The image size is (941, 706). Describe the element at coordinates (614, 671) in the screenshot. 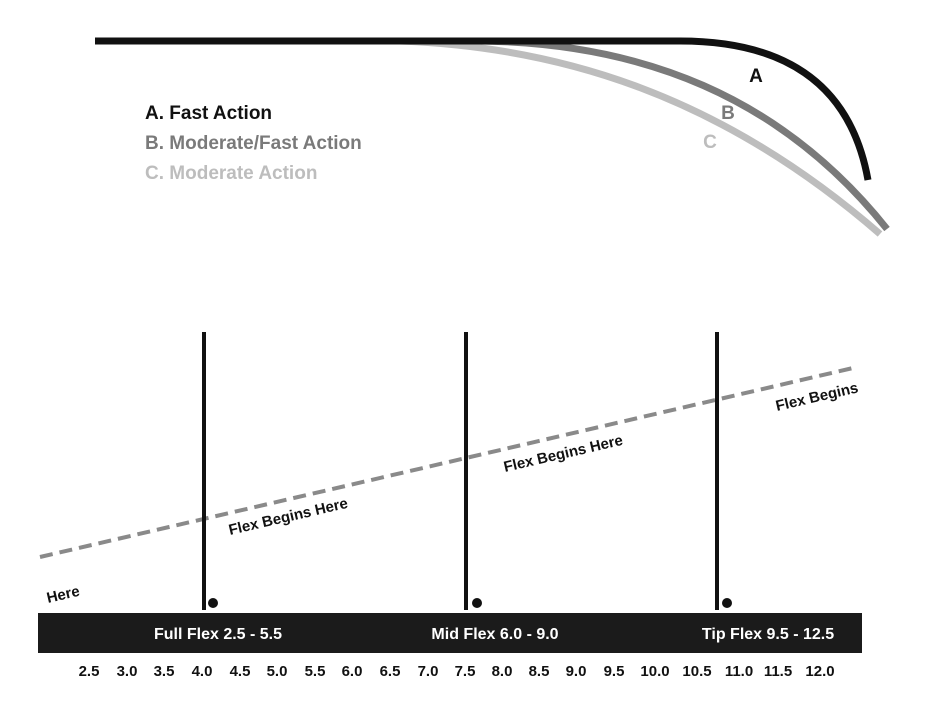

I see `scale-number: 9.5` at that location.